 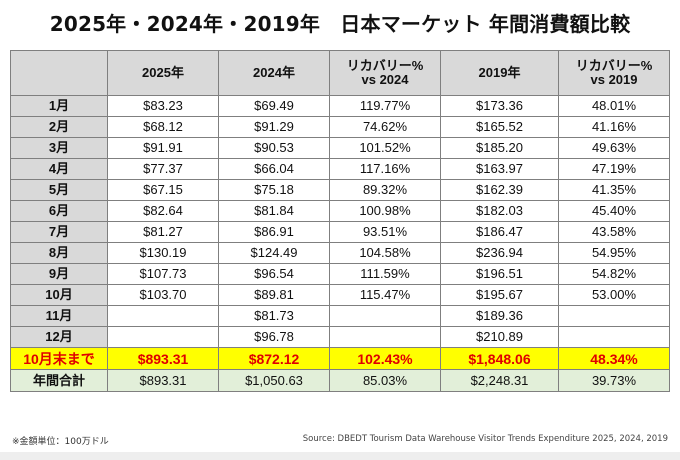 I want to click on table-row: 6月 $82.64 $81.84 100.98% $182.03 45.40%, so click(x=340, y=211).